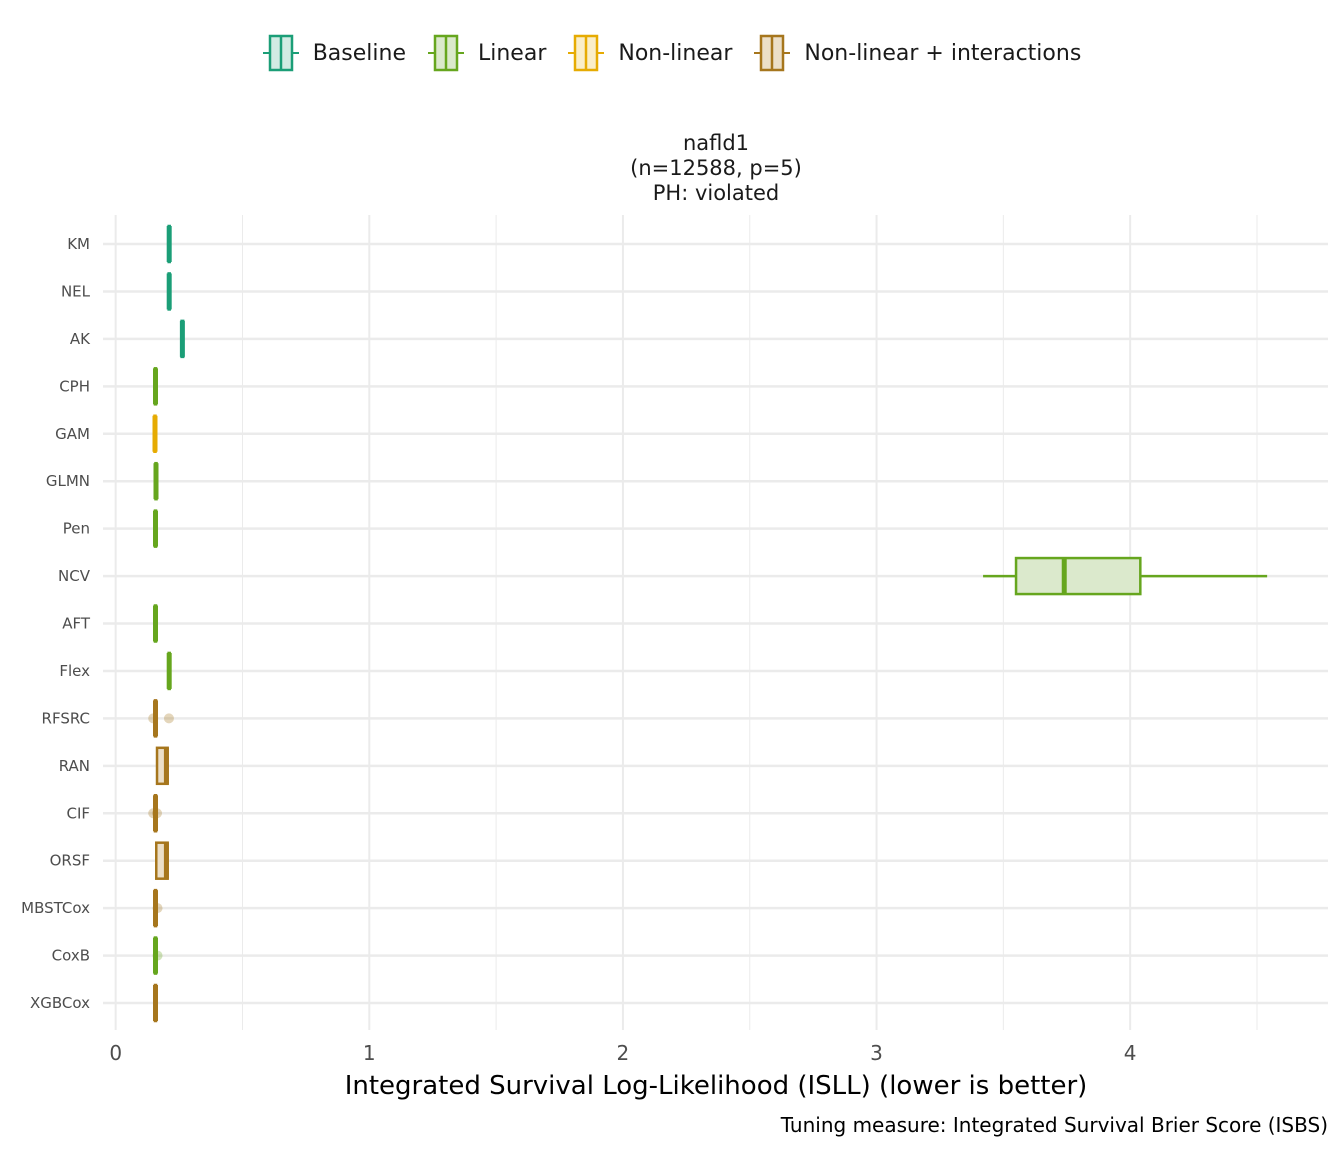 The height and width of the screenshot is (1152, 1344). What do you see at coordinates (586, 53) in the screenshot?
I see `legend-key-non-linear` at bounding box center [586, 53].